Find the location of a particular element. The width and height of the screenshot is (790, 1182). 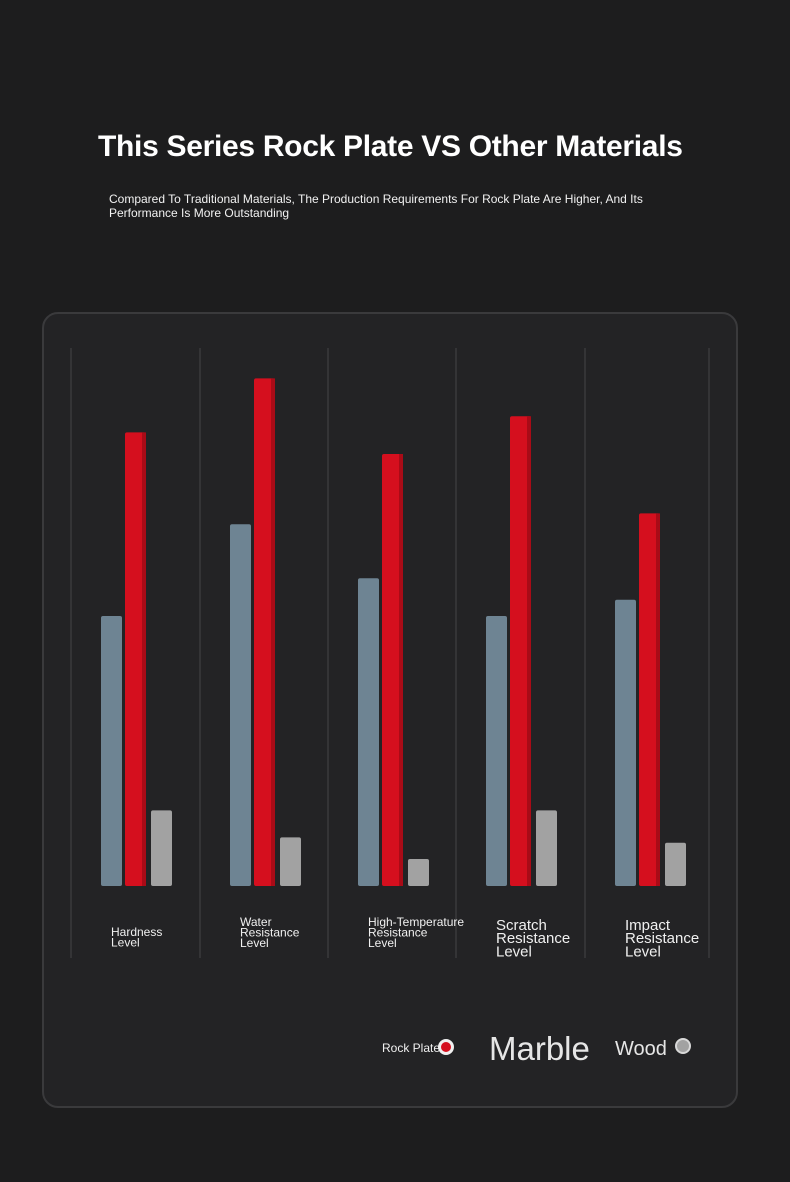

legend-rock-plate-label: Rock Plate is located at coordinates (411, 1048).